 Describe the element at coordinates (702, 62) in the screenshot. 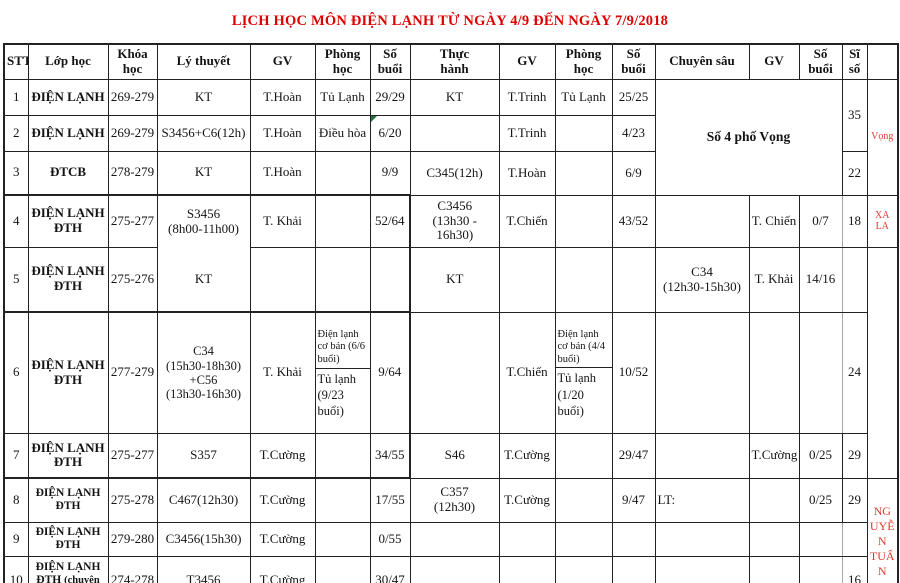

I see `col-header-chuyen-sau: Chuyên sâu` at that location.